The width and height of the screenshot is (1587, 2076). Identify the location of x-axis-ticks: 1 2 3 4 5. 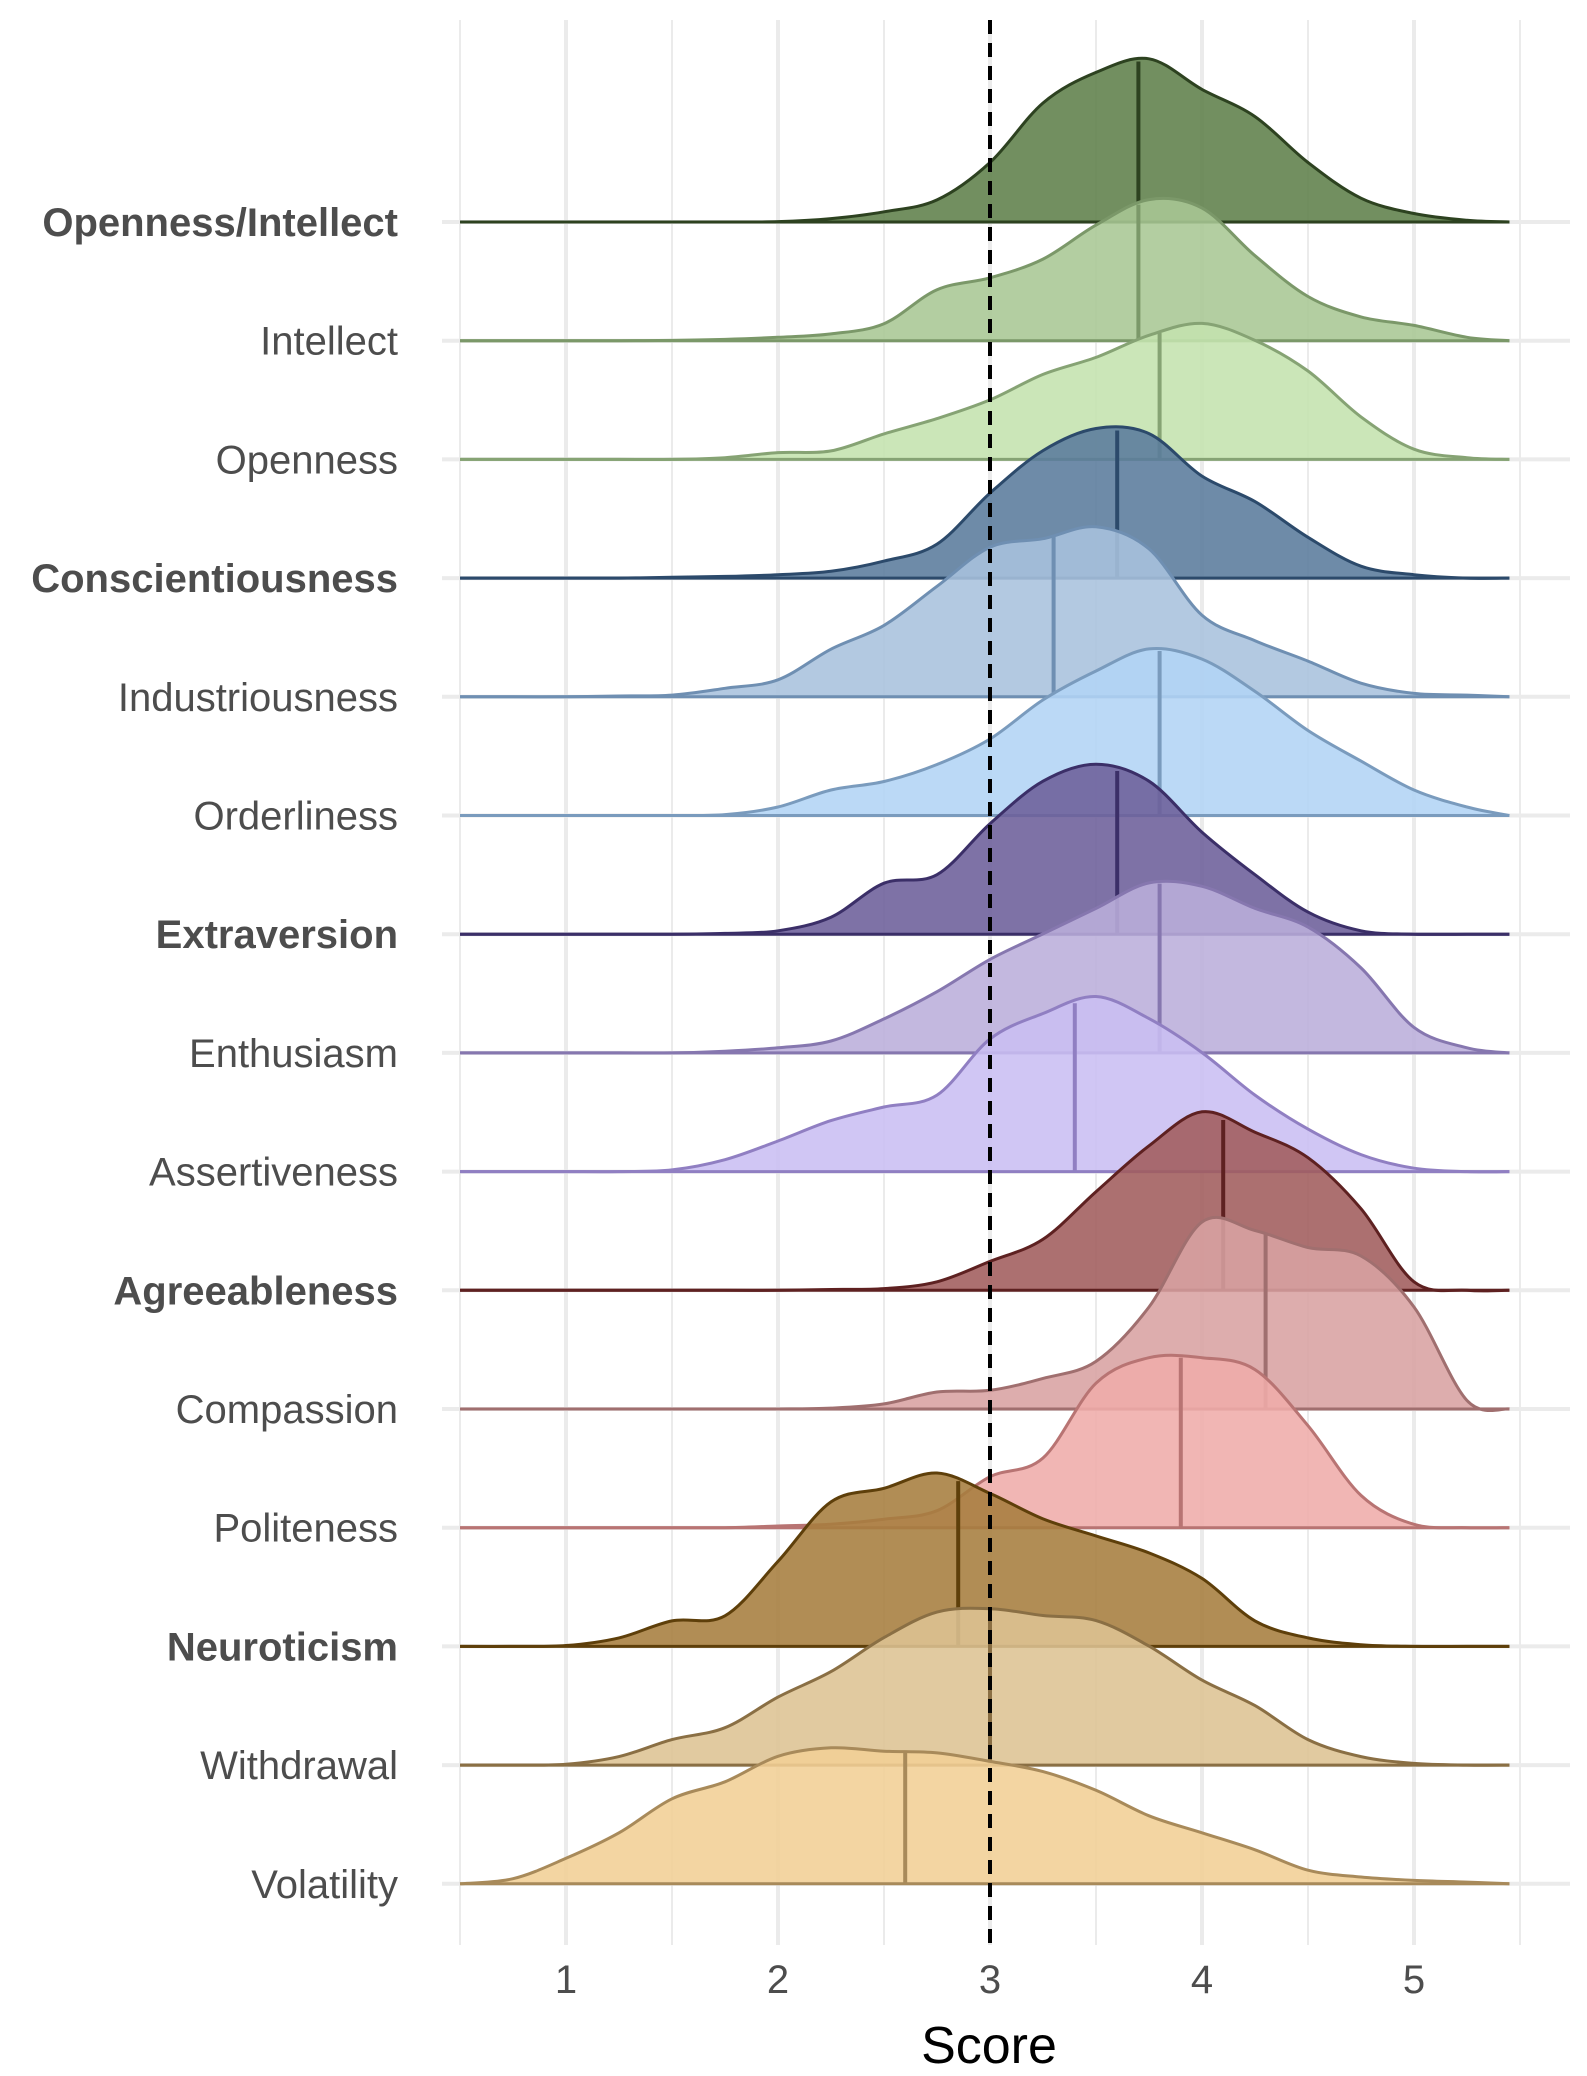
(990, 1980).